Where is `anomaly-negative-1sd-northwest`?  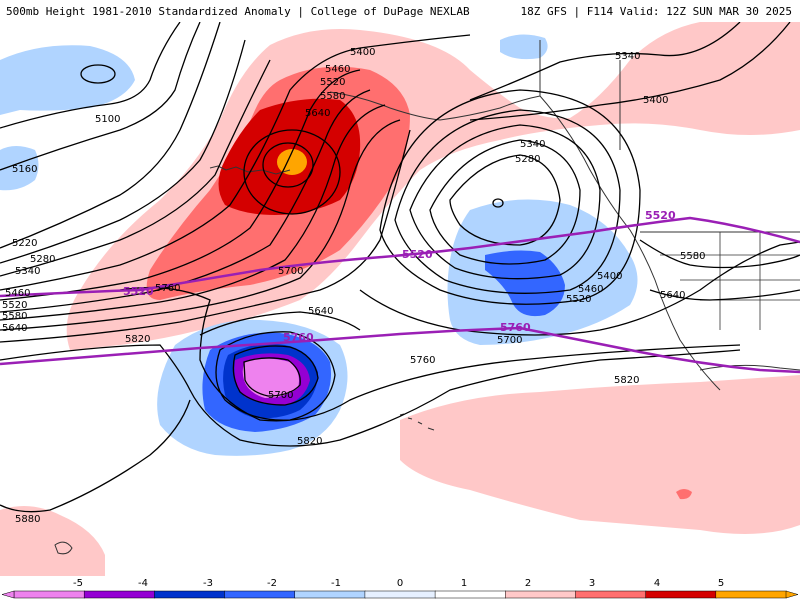 anomaly-negative-1sd-northwest is located at coordinates (67, 80).